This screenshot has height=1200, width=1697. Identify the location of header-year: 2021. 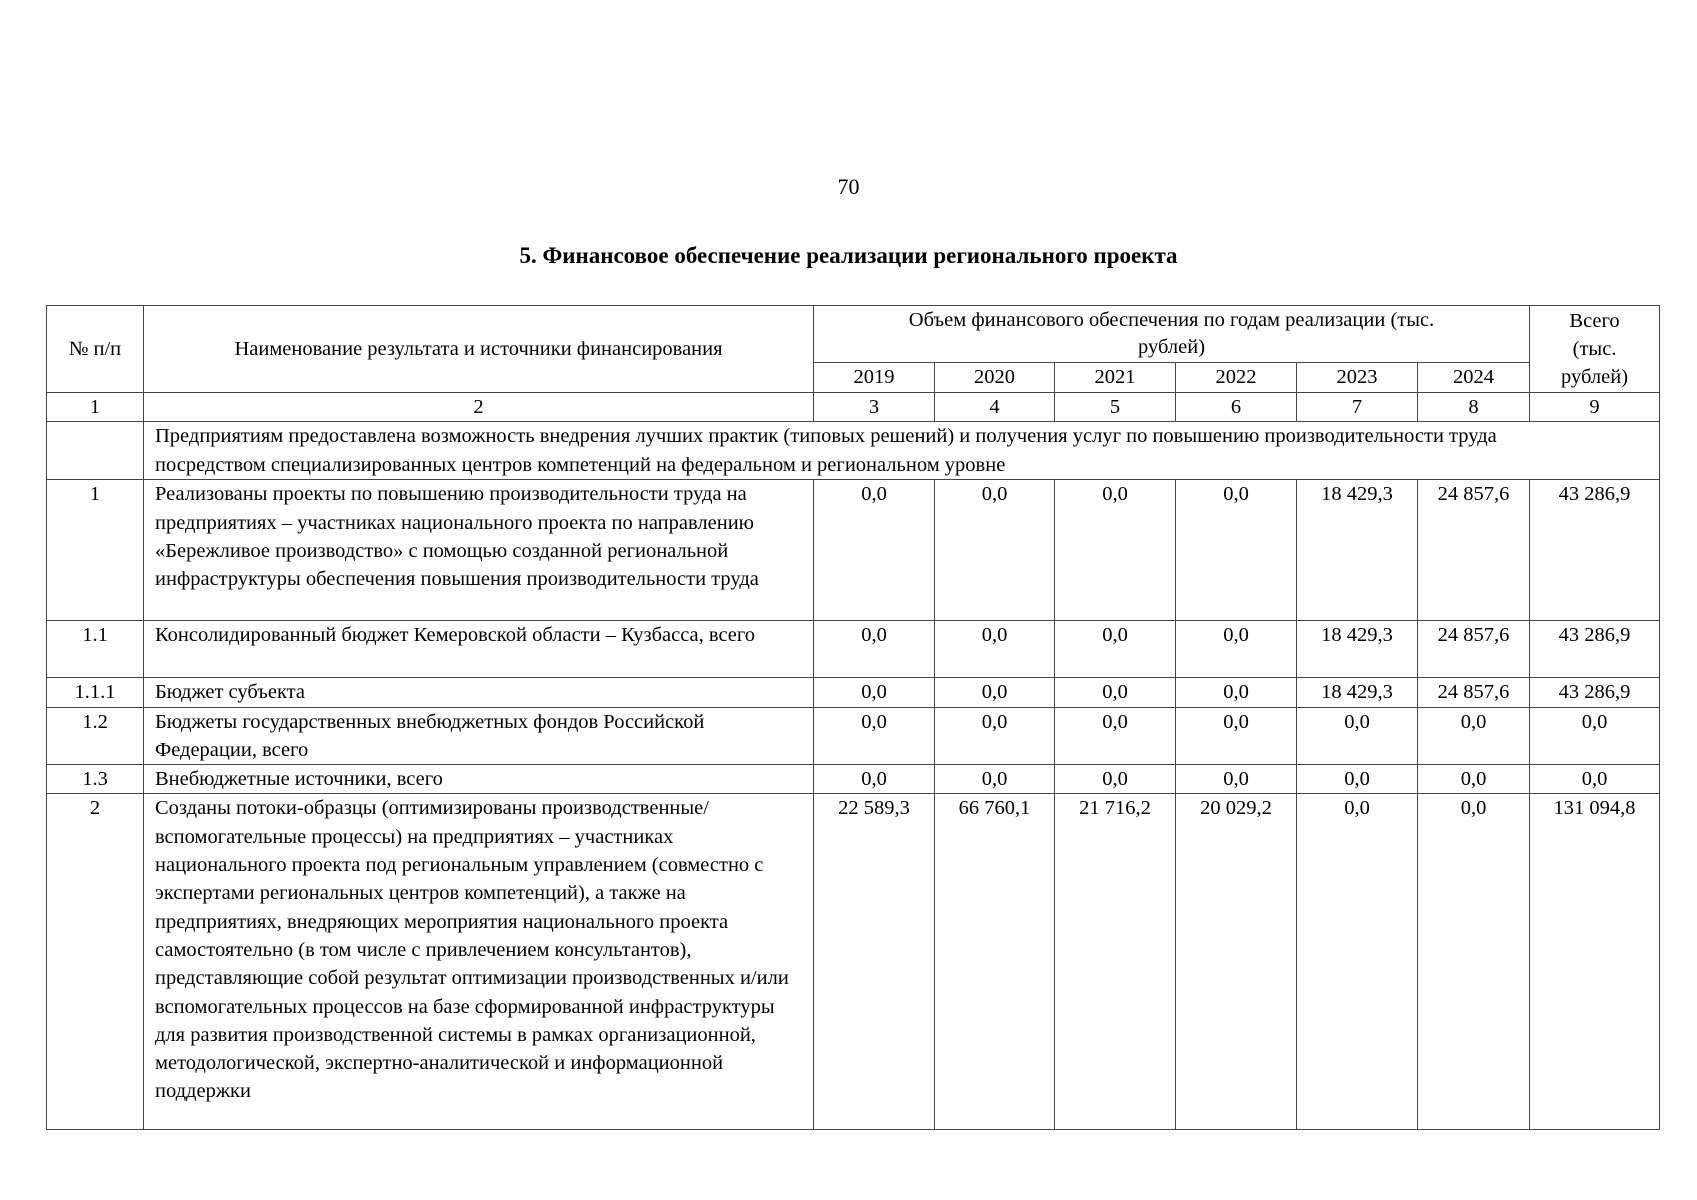
(1115, 377).